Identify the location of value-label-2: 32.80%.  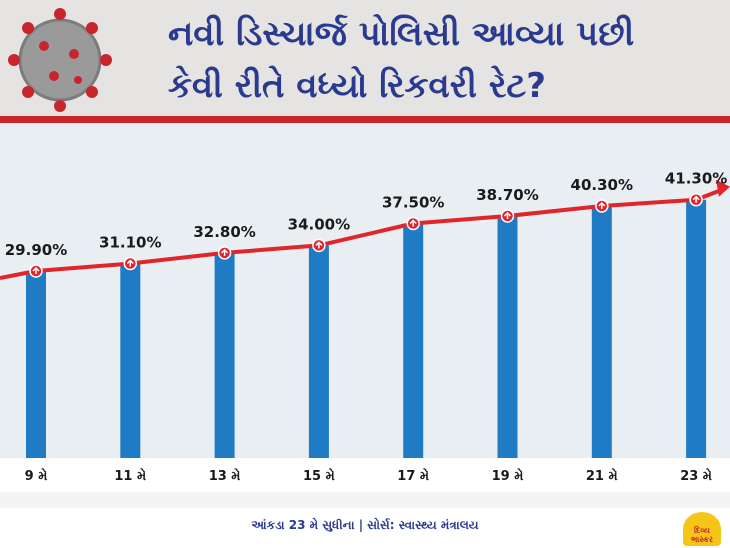
(224, 232).